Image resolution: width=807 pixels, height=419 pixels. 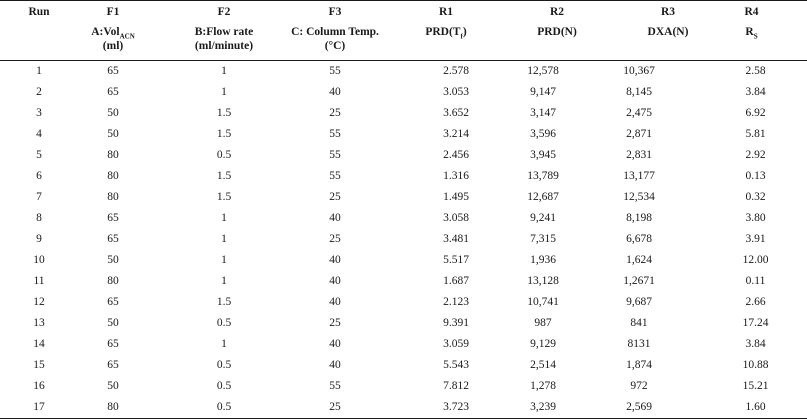 I want to click on cell-r2: 3,945, so click(x=543, y=155).